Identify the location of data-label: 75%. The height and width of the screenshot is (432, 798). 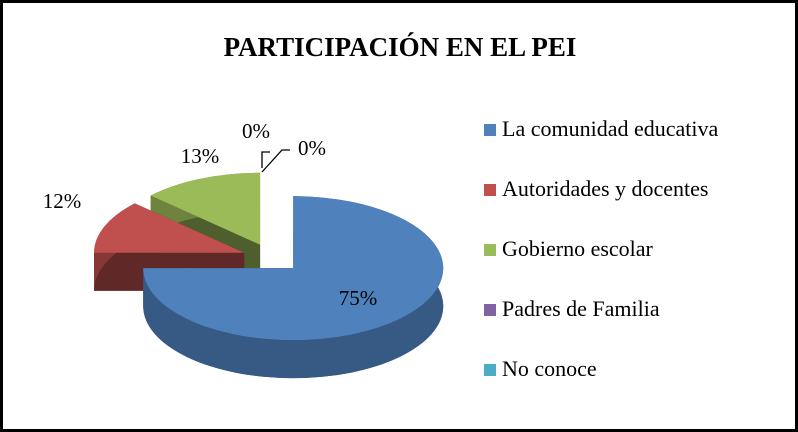
(358, 298).